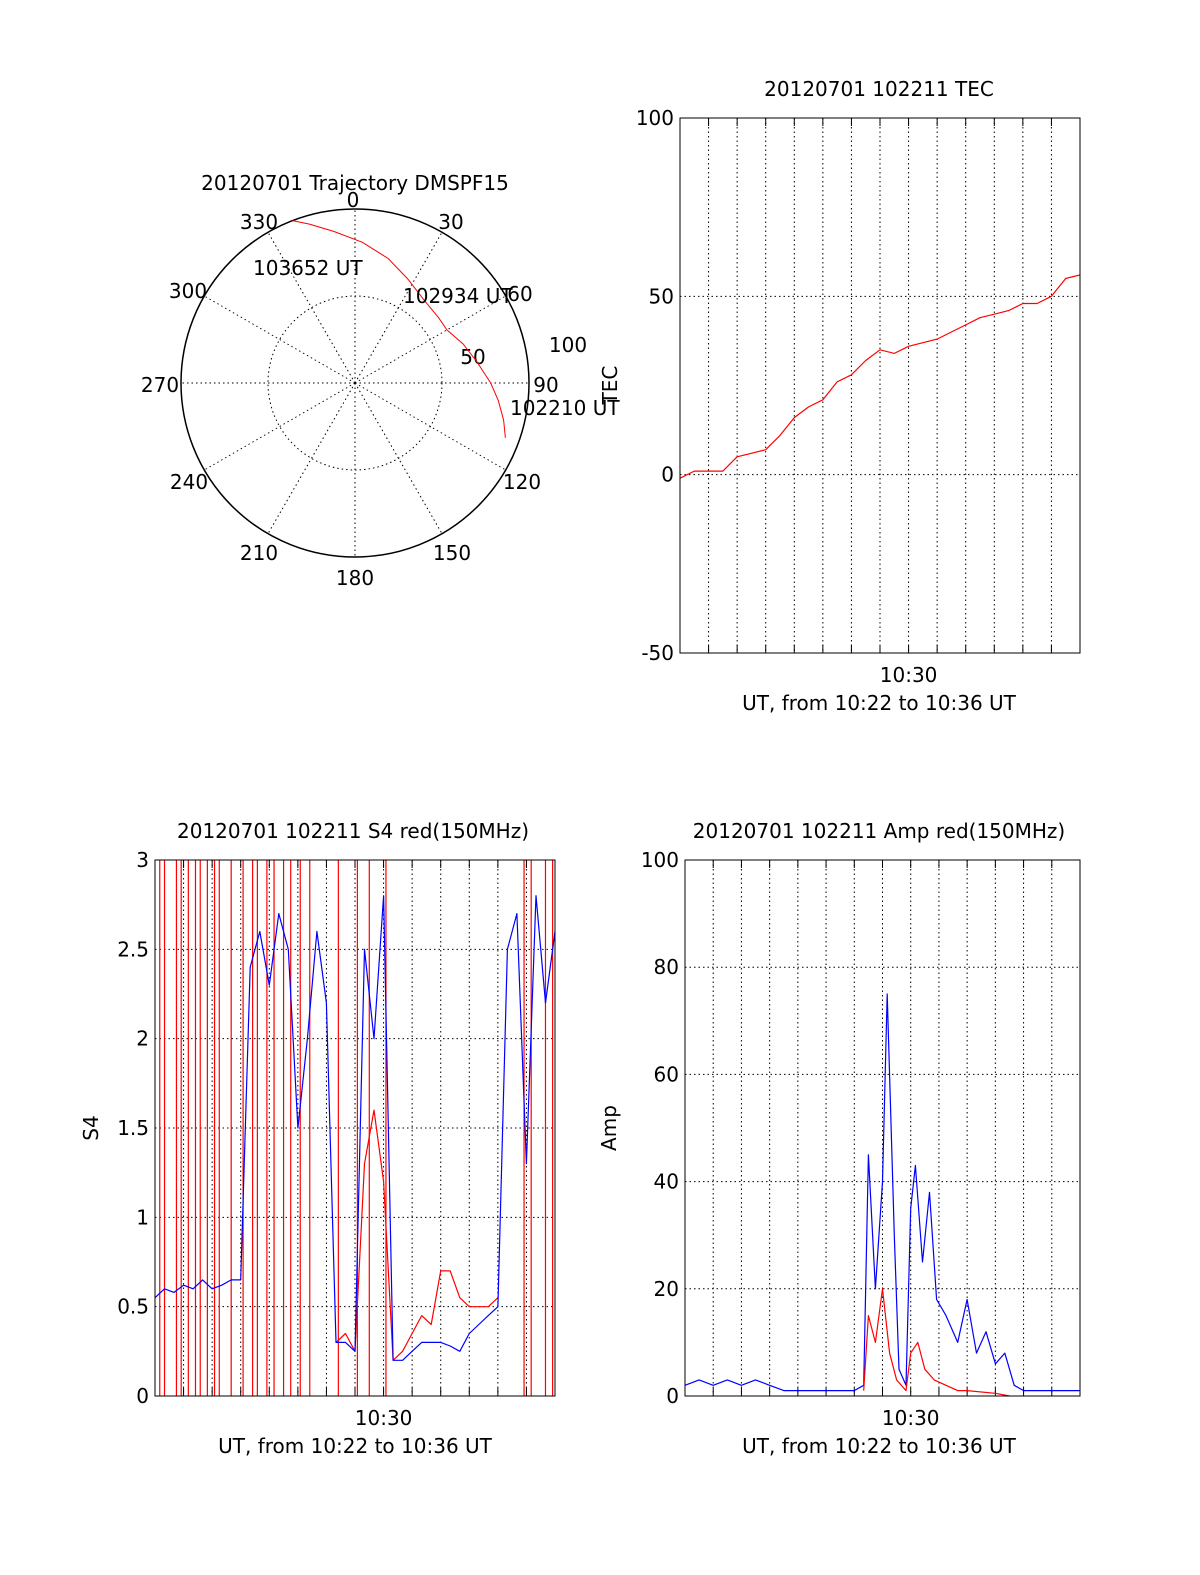 The image size is (1200, 1575). Describe the element at coordinates (879, 703) in the screenshot. I see `tec-x-label: UT, from 10:22 to 10:36 UT` at that location.